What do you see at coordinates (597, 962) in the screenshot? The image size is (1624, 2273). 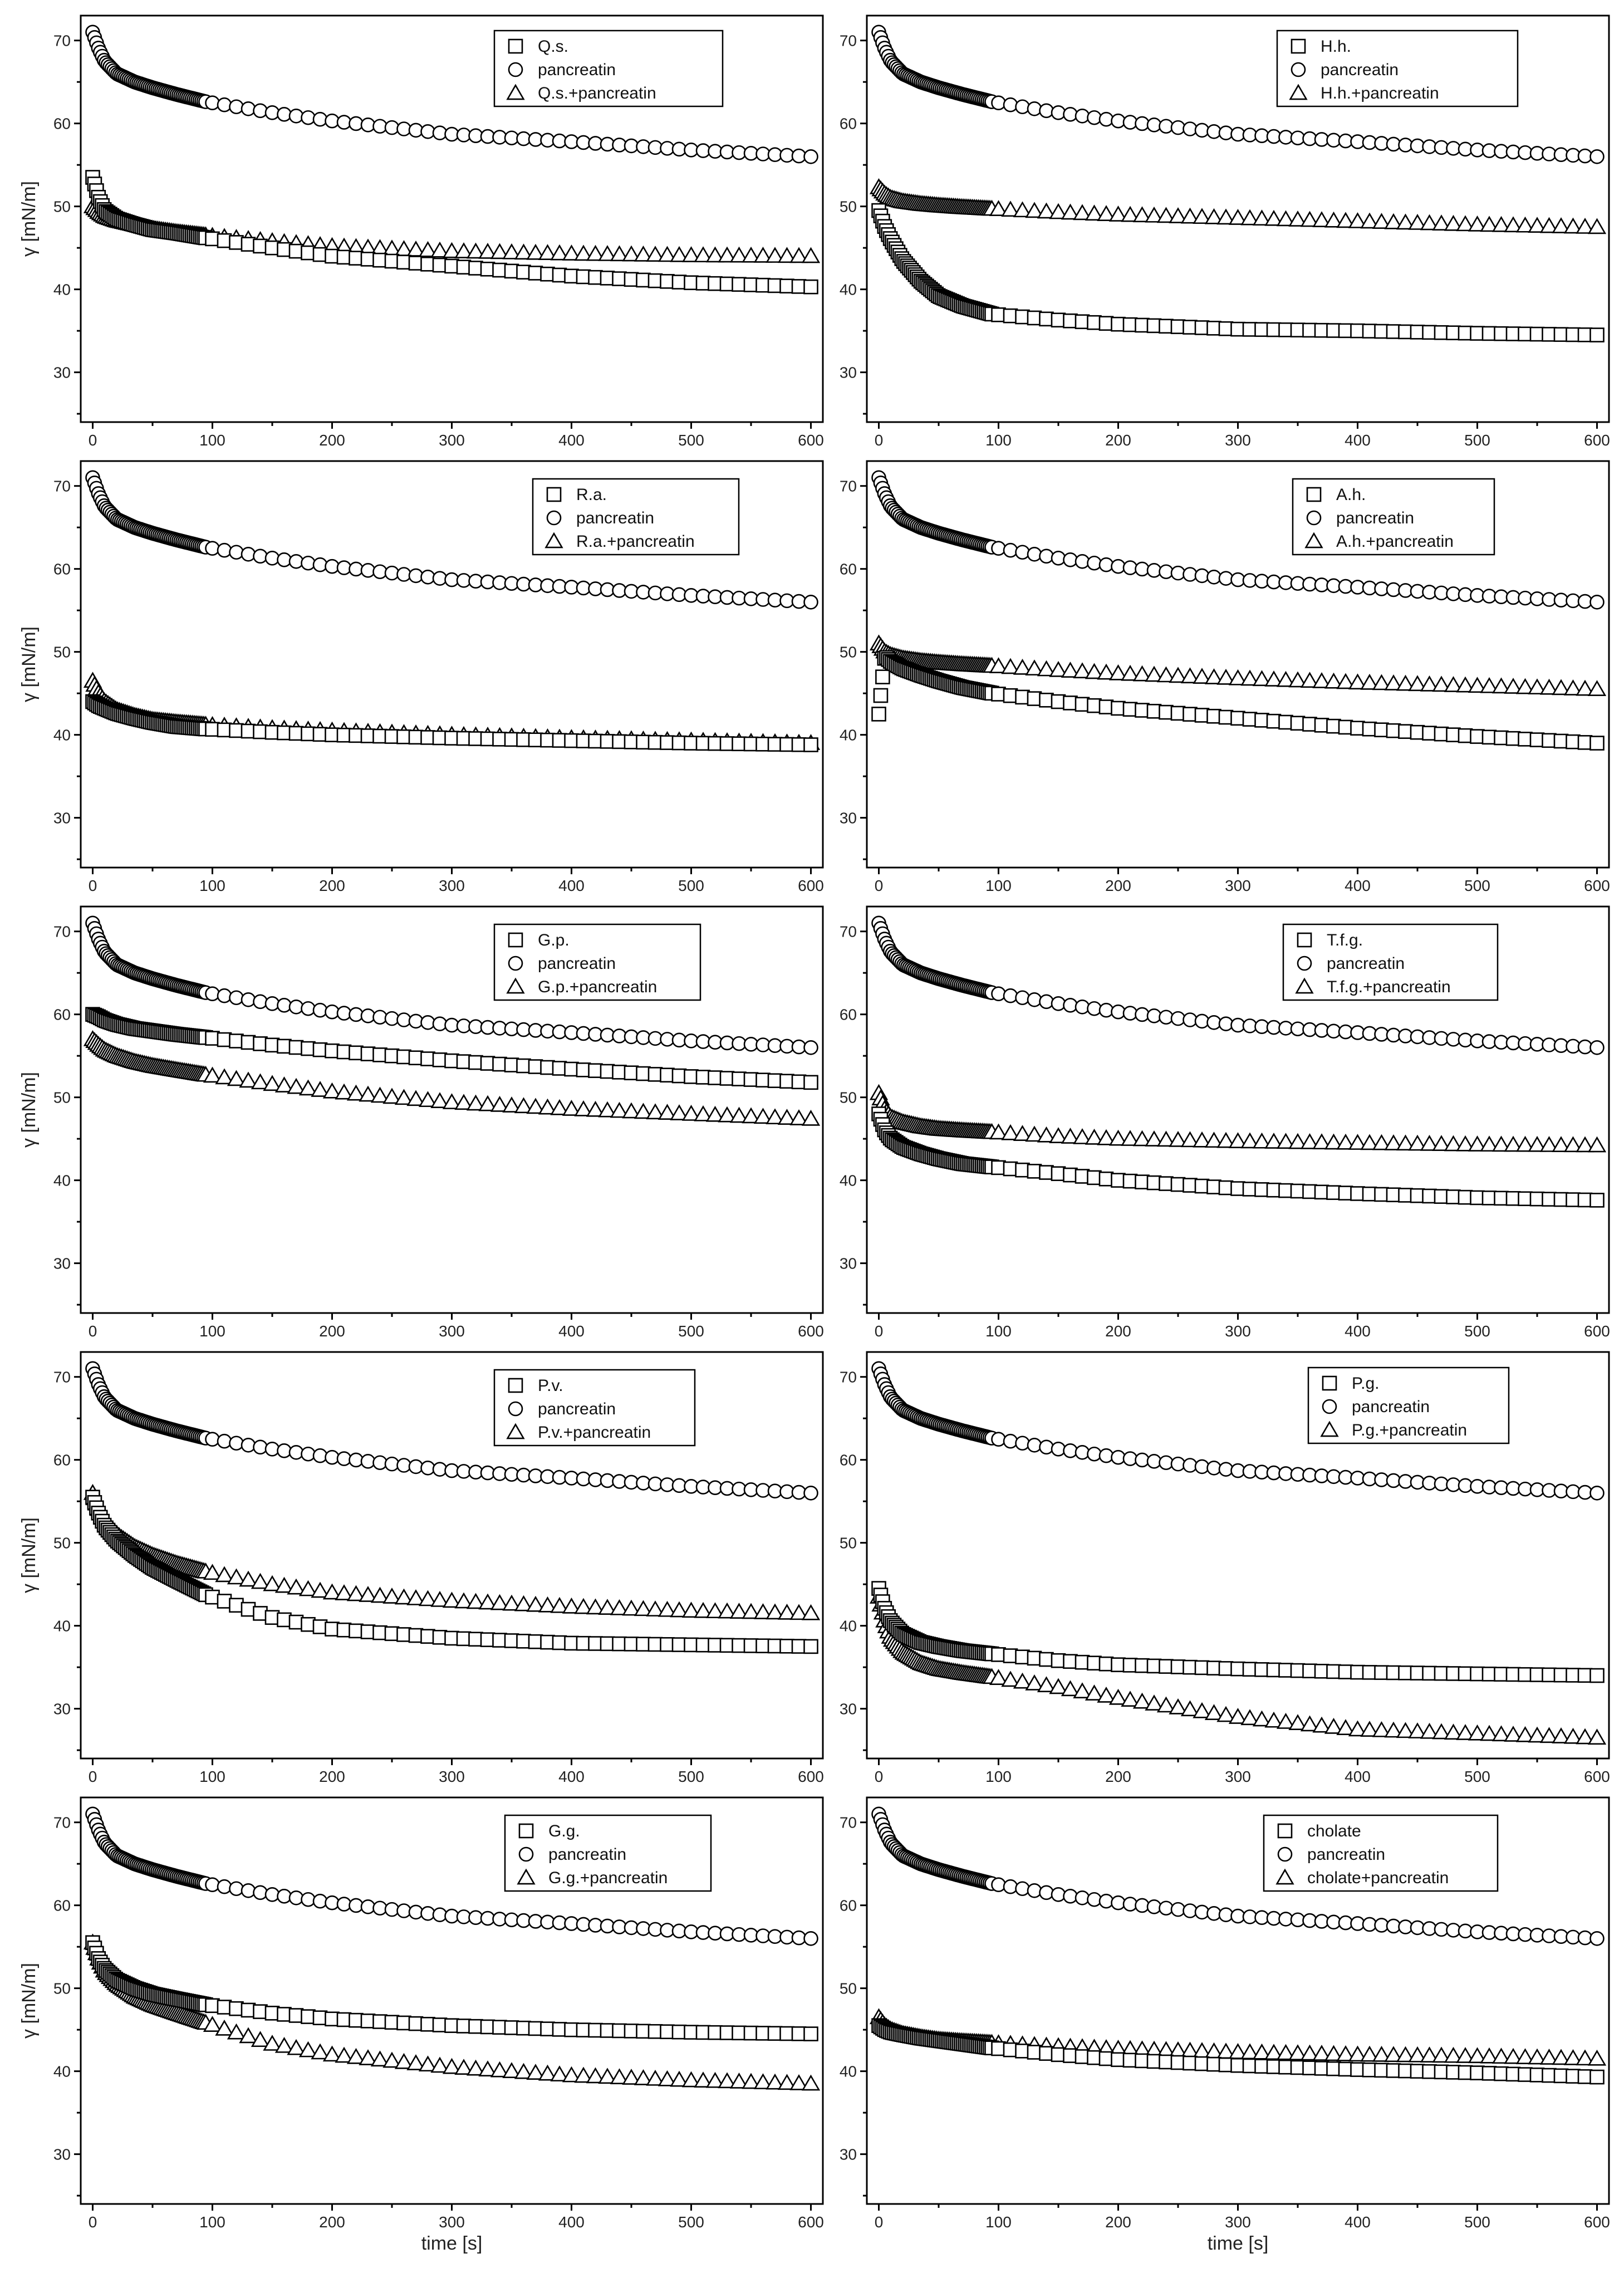 I see `legend-box` at bounding box center [597, 962].